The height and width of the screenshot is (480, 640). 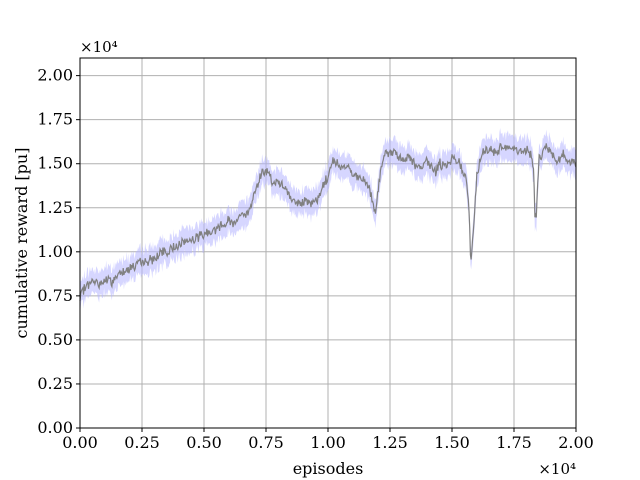 What do you see at coordinates (55, 427) in the screenshot?
I see `y-tick-label: 0.00` at bounding box center [55, 427].